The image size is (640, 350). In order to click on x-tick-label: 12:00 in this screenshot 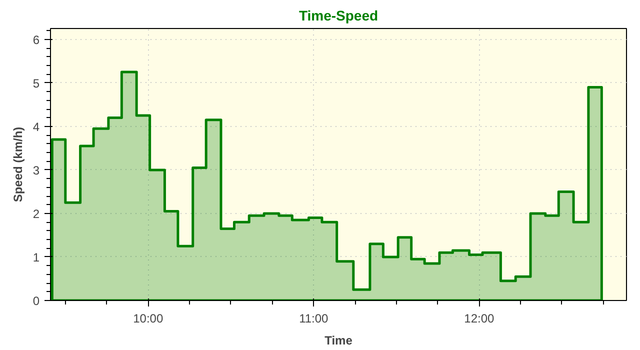, I will do `click(479, 319)`.